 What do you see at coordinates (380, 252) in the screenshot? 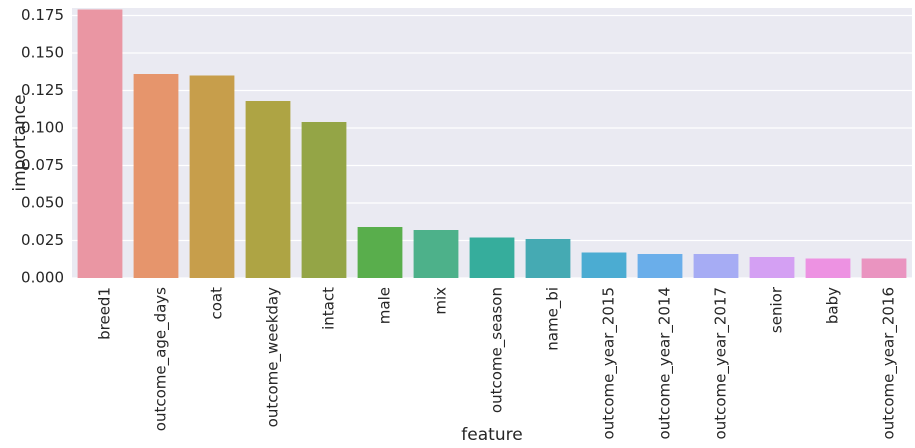
I see `bar-male` at bounding box center [380, 252].